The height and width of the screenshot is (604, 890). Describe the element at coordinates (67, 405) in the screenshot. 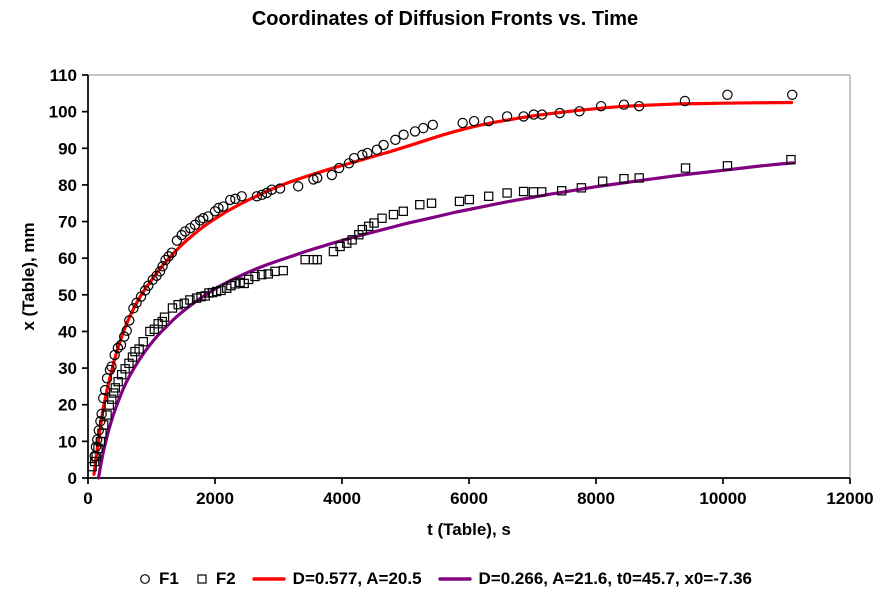

I see `y-tick-label: 20` at that location.